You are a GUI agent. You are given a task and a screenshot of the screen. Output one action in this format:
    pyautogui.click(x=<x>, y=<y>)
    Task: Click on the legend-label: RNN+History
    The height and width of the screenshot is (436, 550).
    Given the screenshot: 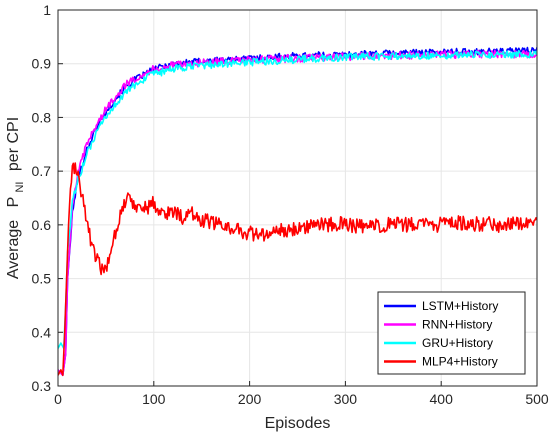 What is the action you would take?
    pyautogui.click(x=457, y=325)
    